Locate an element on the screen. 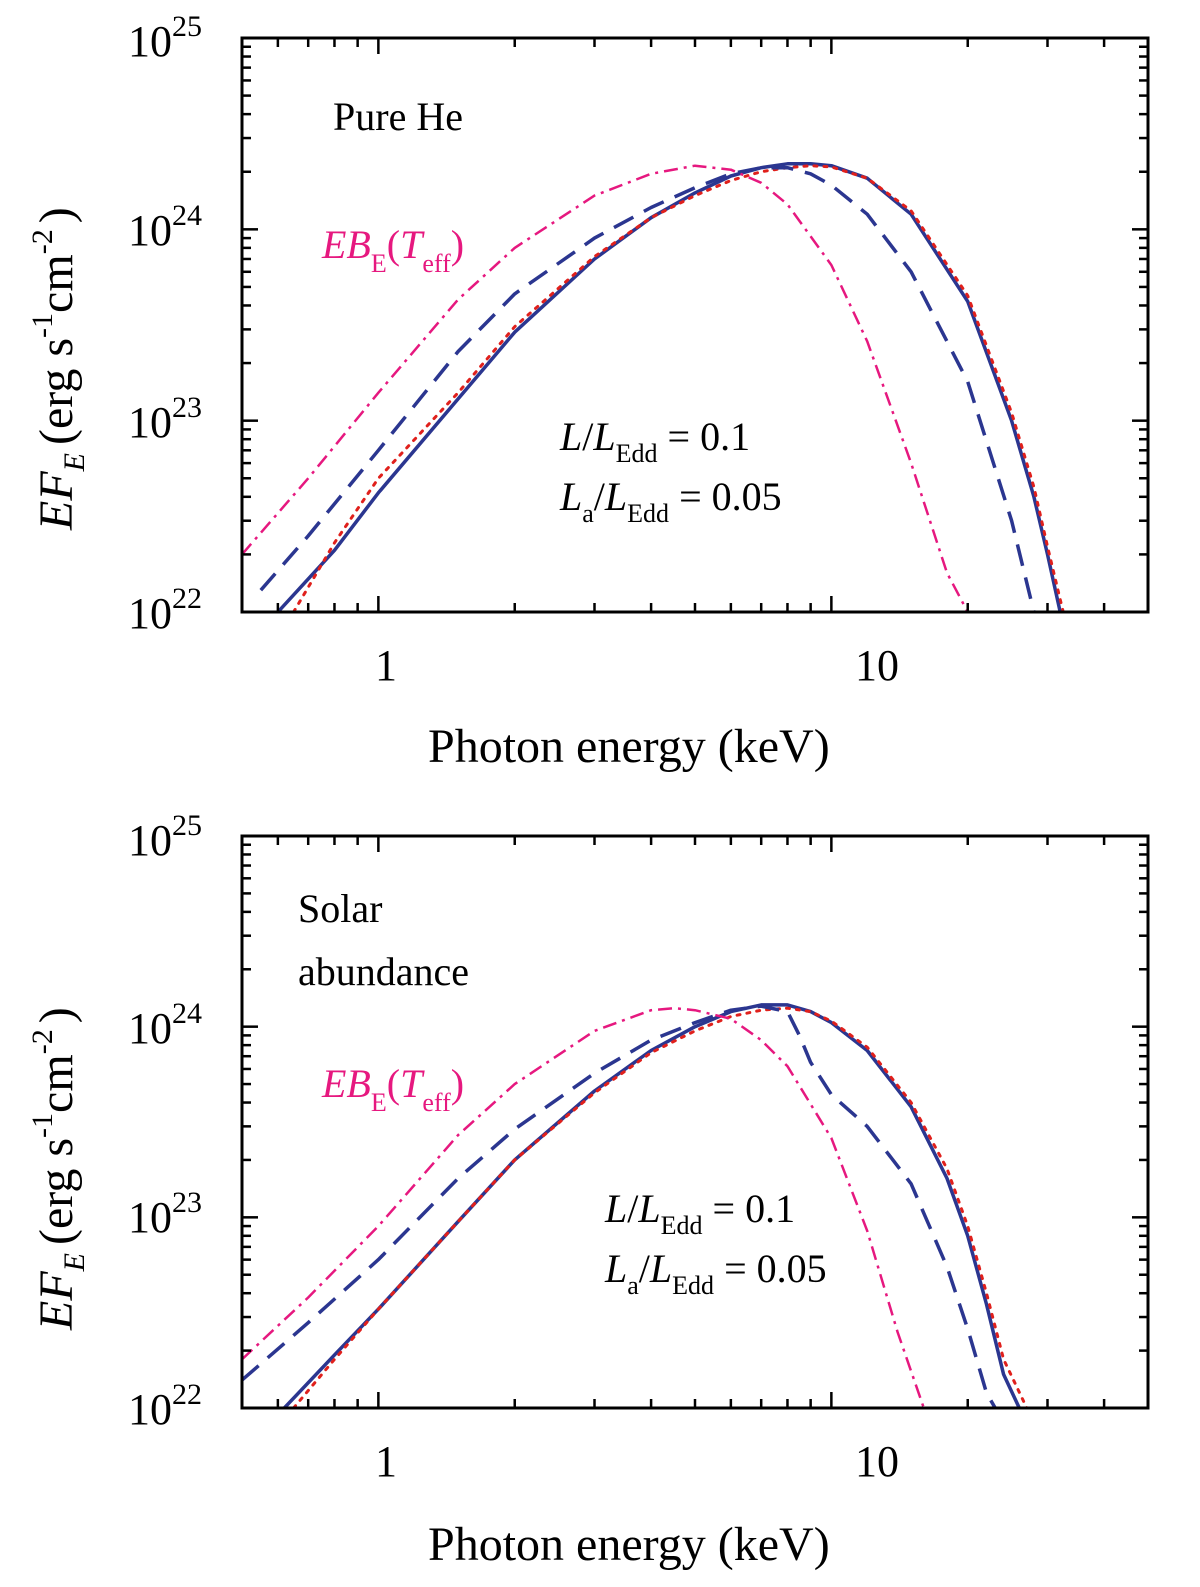 Image resolution: width=1200 pixels, height=1587 pixels. panel-label: Pure He is located at coordinates (398, 116).